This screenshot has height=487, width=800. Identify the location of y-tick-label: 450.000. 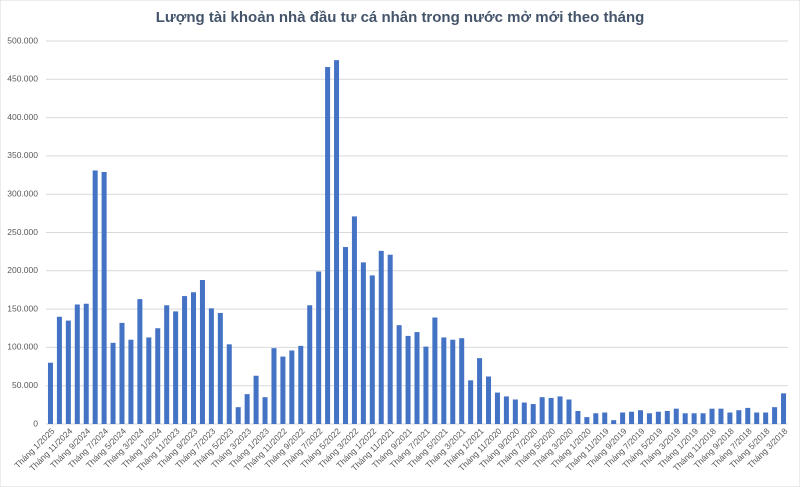
(22, 79).